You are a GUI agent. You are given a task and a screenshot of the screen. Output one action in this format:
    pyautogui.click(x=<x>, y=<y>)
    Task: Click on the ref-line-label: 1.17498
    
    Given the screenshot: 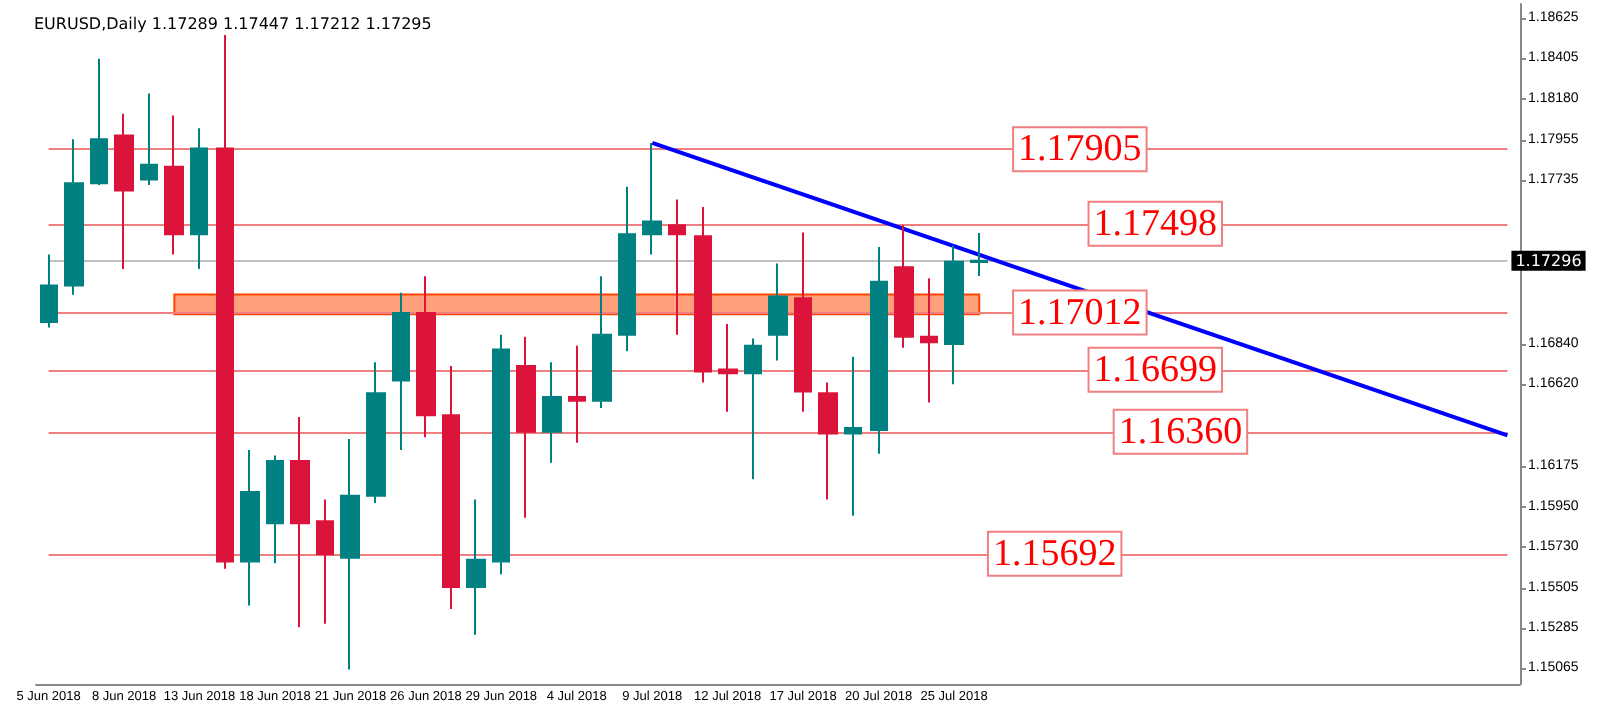 What is the action you would take?
    pyautogui.click(x=1155, y=223)
    